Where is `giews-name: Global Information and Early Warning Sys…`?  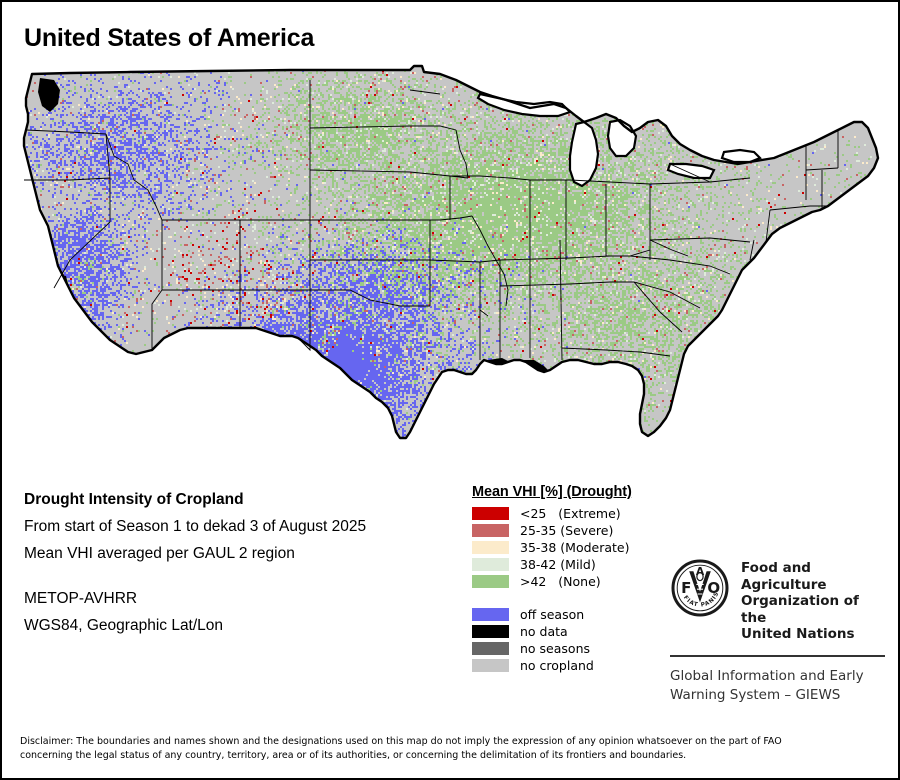
giews-name: Global Information and Early Warning Sys… is located at coordinates (777, 686).